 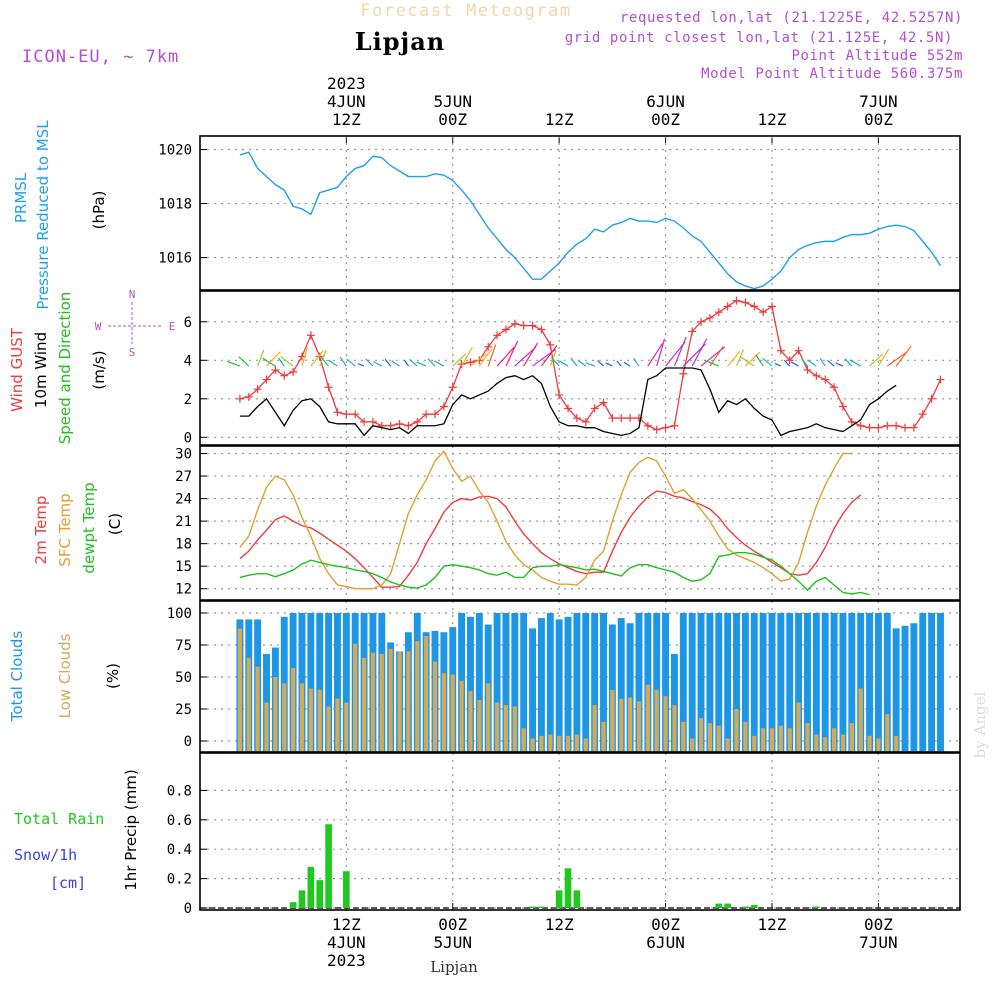 I want to click on compass-w: W, so click(x=98, y=326).